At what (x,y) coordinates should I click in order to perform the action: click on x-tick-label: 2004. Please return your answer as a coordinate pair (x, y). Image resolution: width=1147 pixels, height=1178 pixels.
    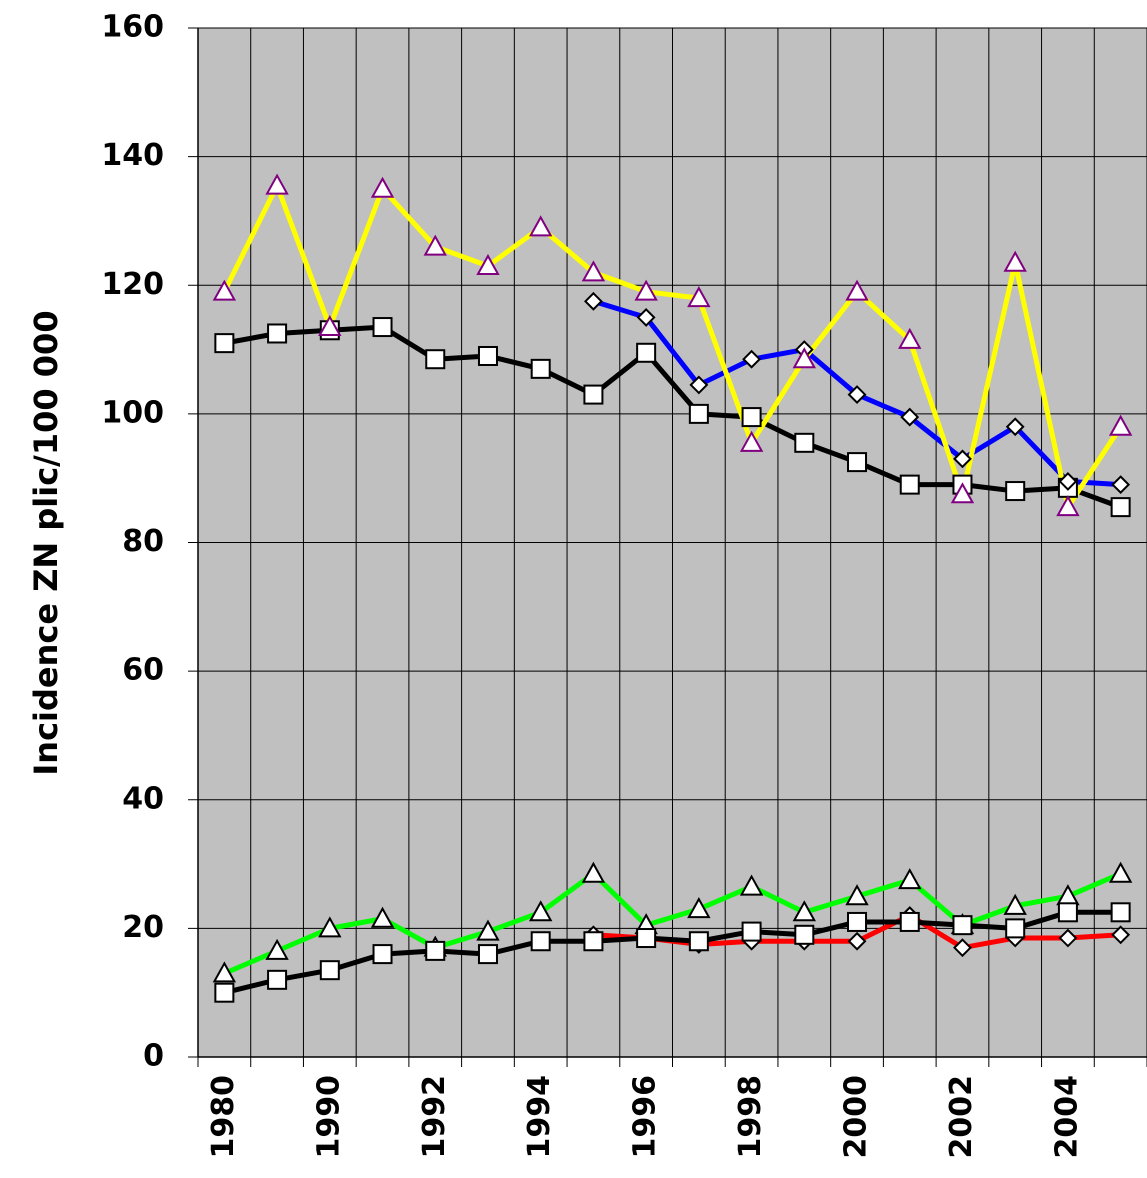
    Looking at the image, I should click on (1066, 1117).